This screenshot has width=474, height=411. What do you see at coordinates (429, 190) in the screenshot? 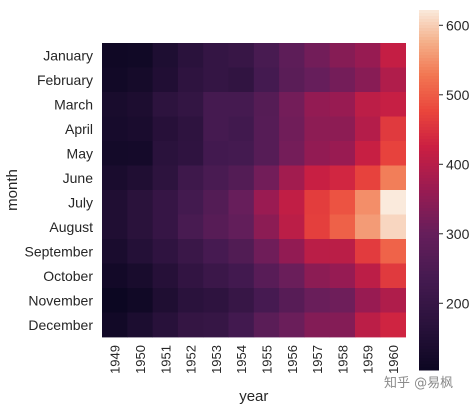
I see `colorbar` at bounding box center [429, 190].